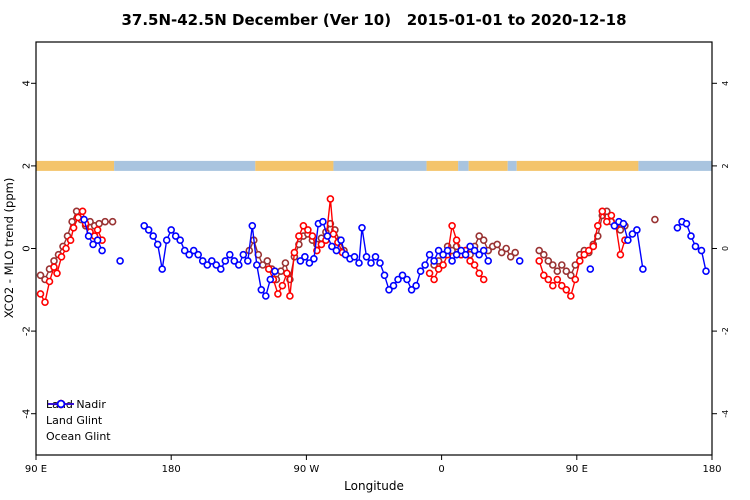 This screenshot has width=750, height=500. I want to click on legend-entry-land-glint: Land Glint, so click(78, 413).